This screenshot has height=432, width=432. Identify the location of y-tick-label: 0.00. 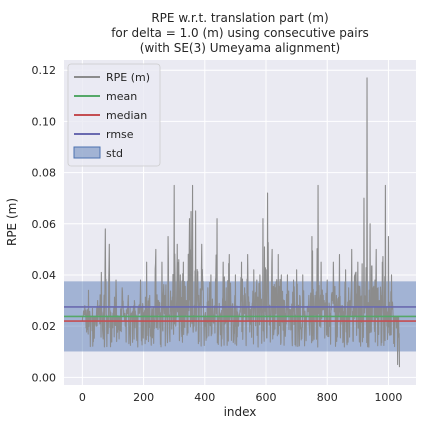
(44, 377).